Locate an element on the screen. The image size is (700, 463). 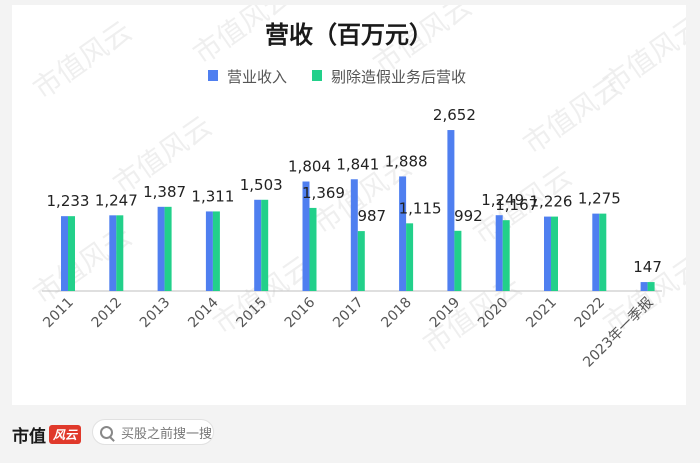
x-tick-label: 2013 is located at coordinates (155, 313).